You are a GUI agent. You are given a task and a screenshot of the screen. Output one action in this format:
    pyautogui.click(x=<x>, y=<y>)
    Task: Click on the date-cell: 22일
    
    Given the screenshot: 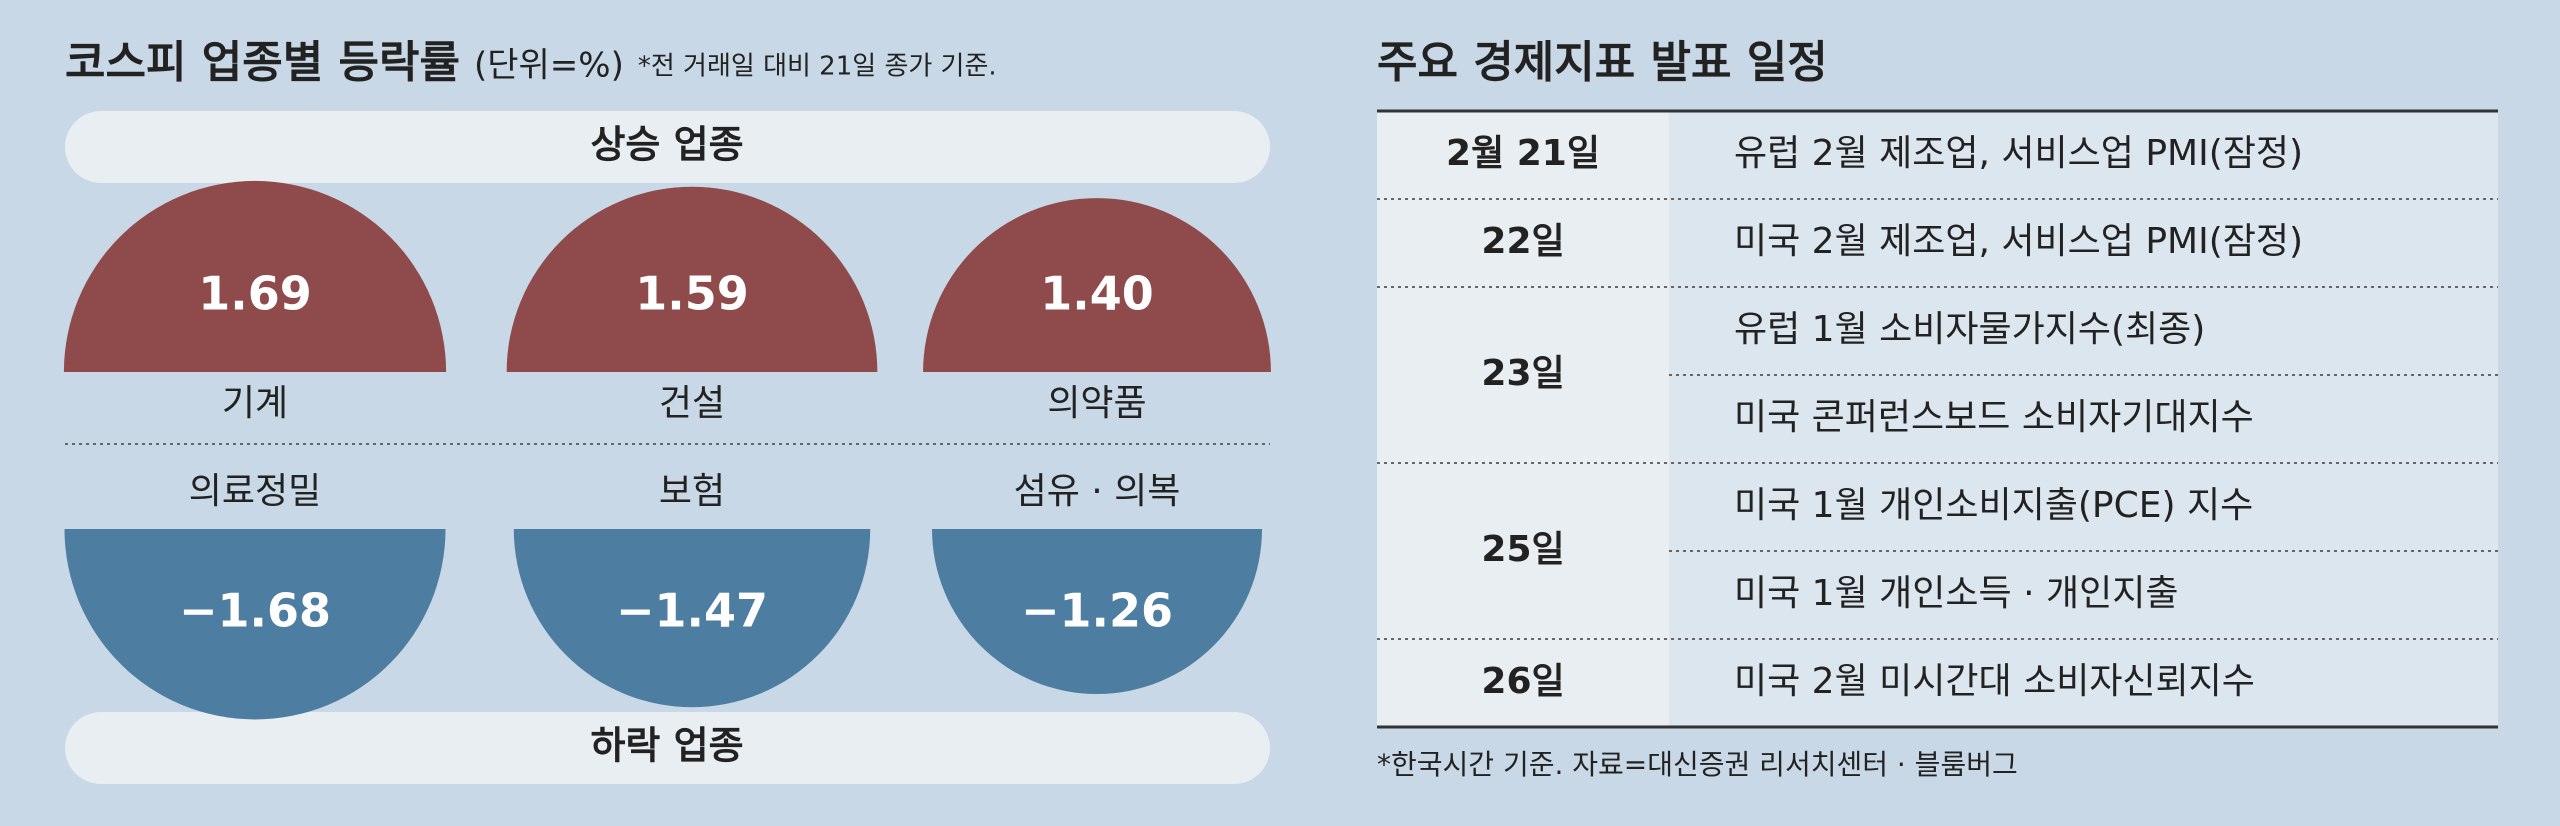 What is the action you would take?
    pyautogui.click(x=1522, y=241)
    